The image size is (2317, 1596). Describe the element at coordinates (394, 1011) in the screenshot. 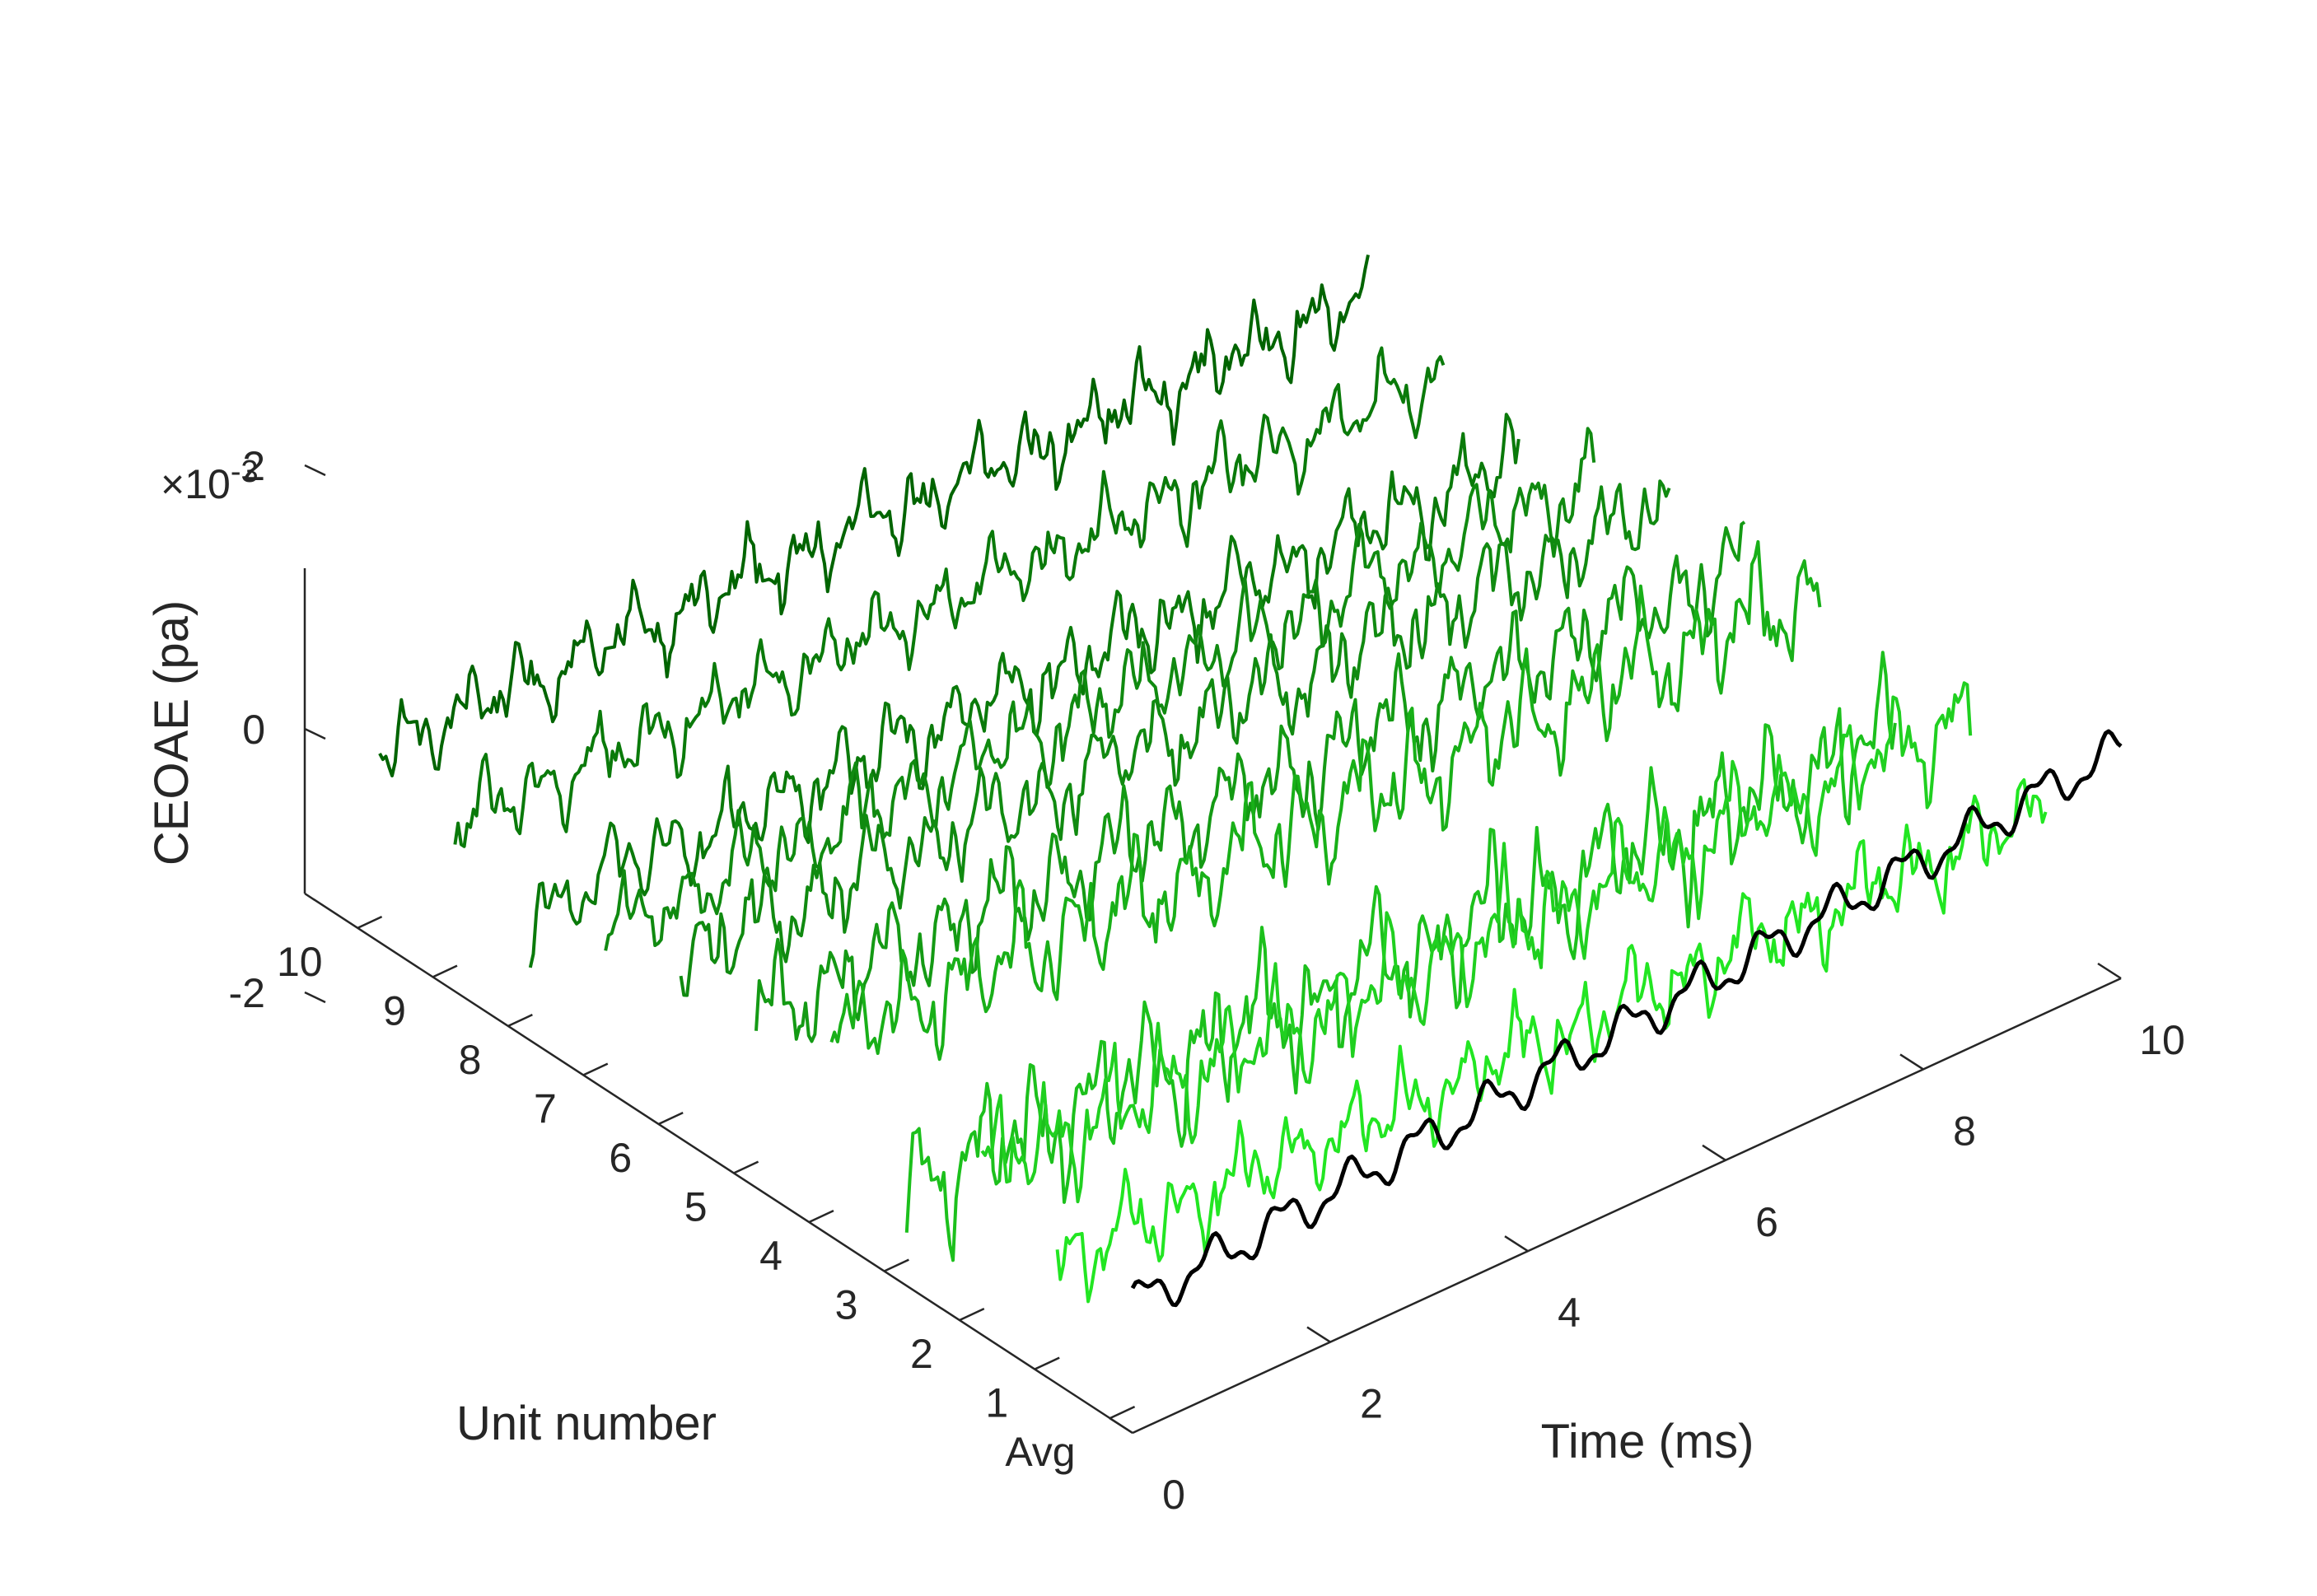

I see `y-tick-label: 9` at that location.